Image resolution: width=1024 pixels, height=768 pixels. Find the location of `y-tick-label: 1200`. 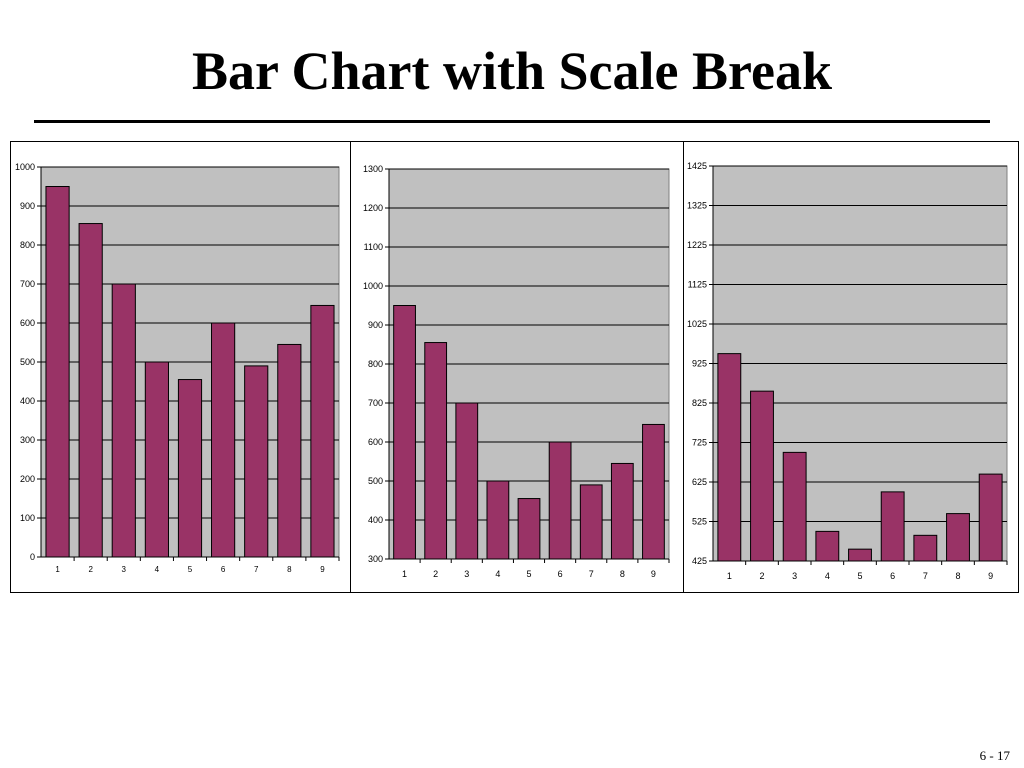

y-tick-label: 1200 is located at coordinates (373, 208).